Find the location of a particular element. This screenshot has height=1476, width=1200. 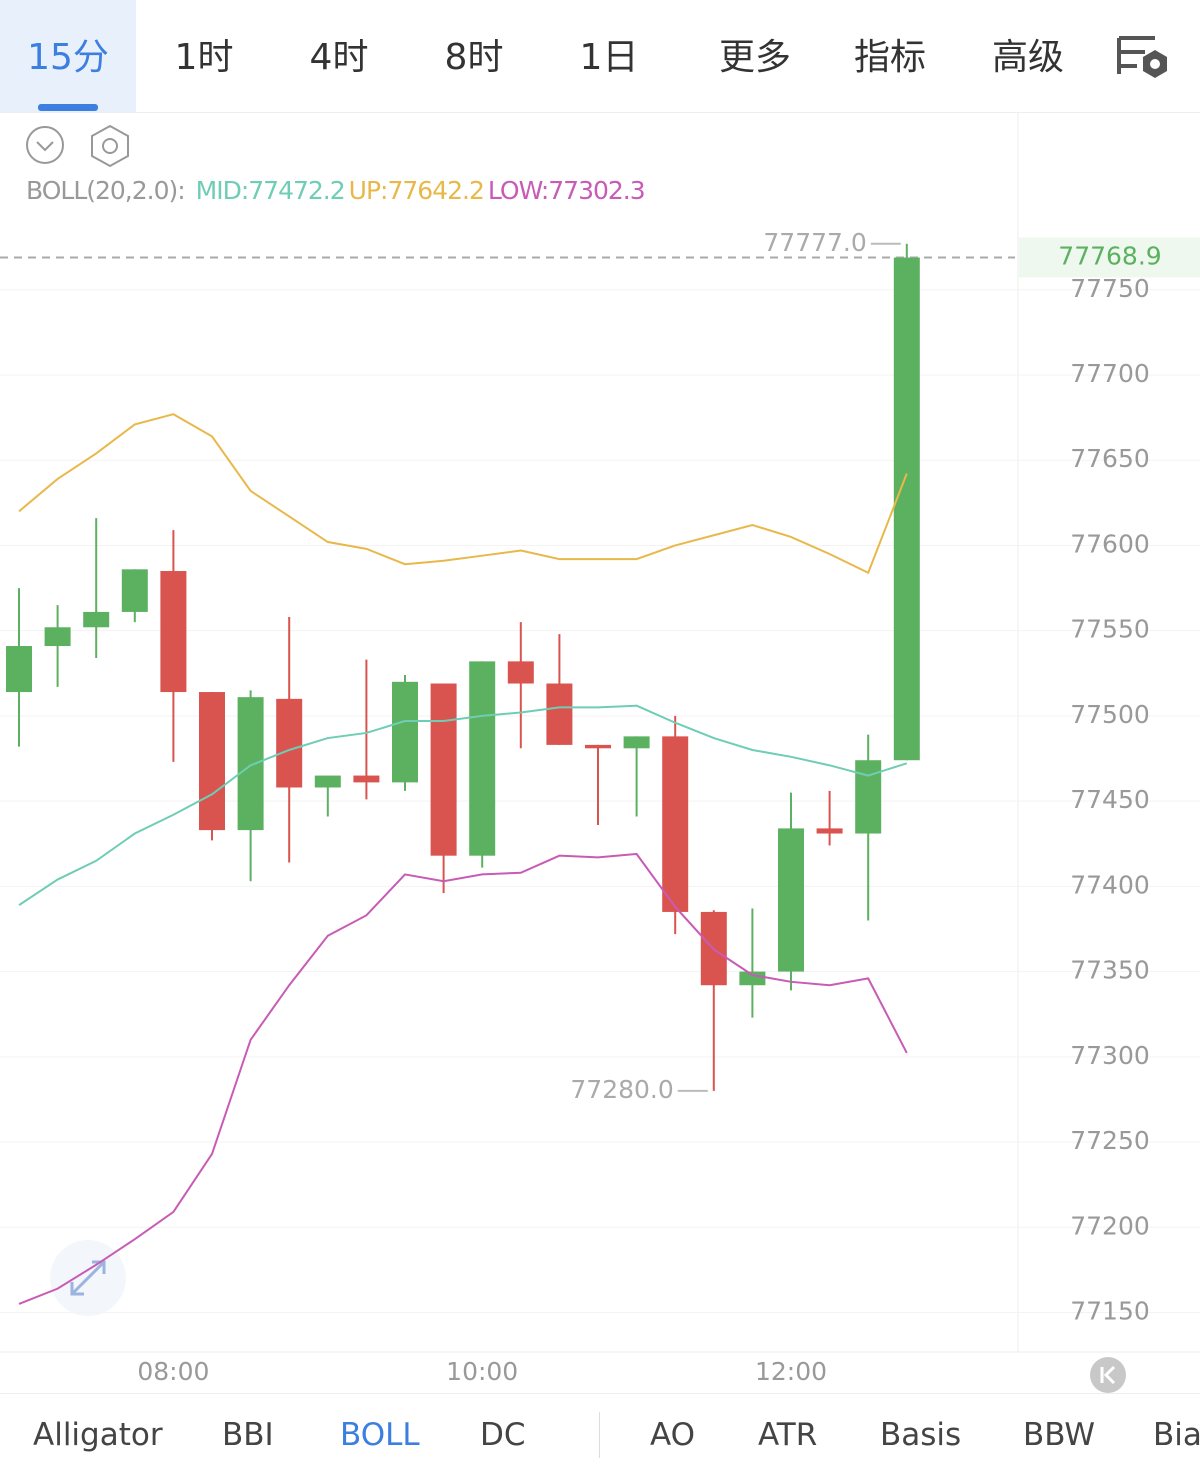

icon-gear-hole is located at coordinates (1155, 64).